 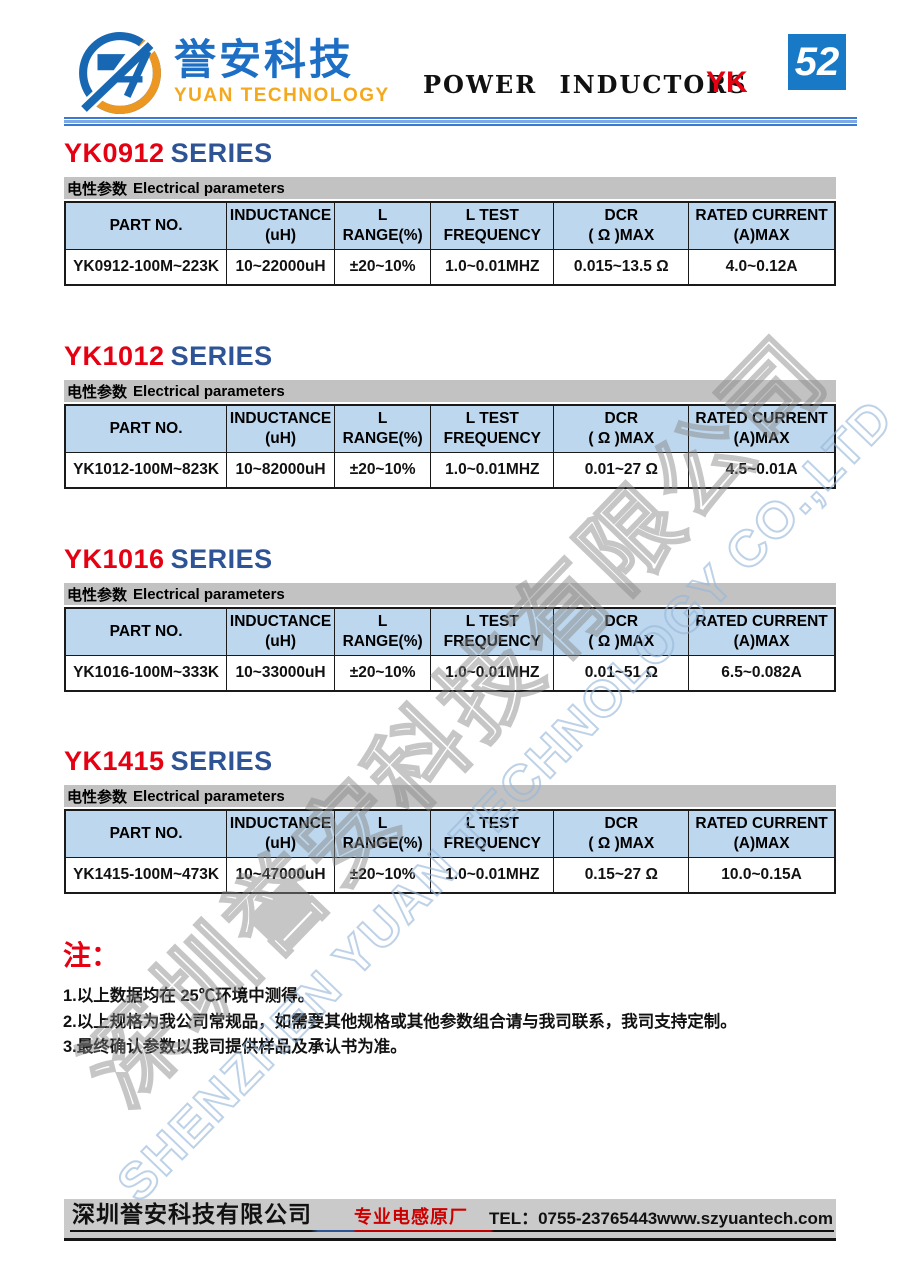 I want to click on series-code: YK1415, so click(x=114, y=761).